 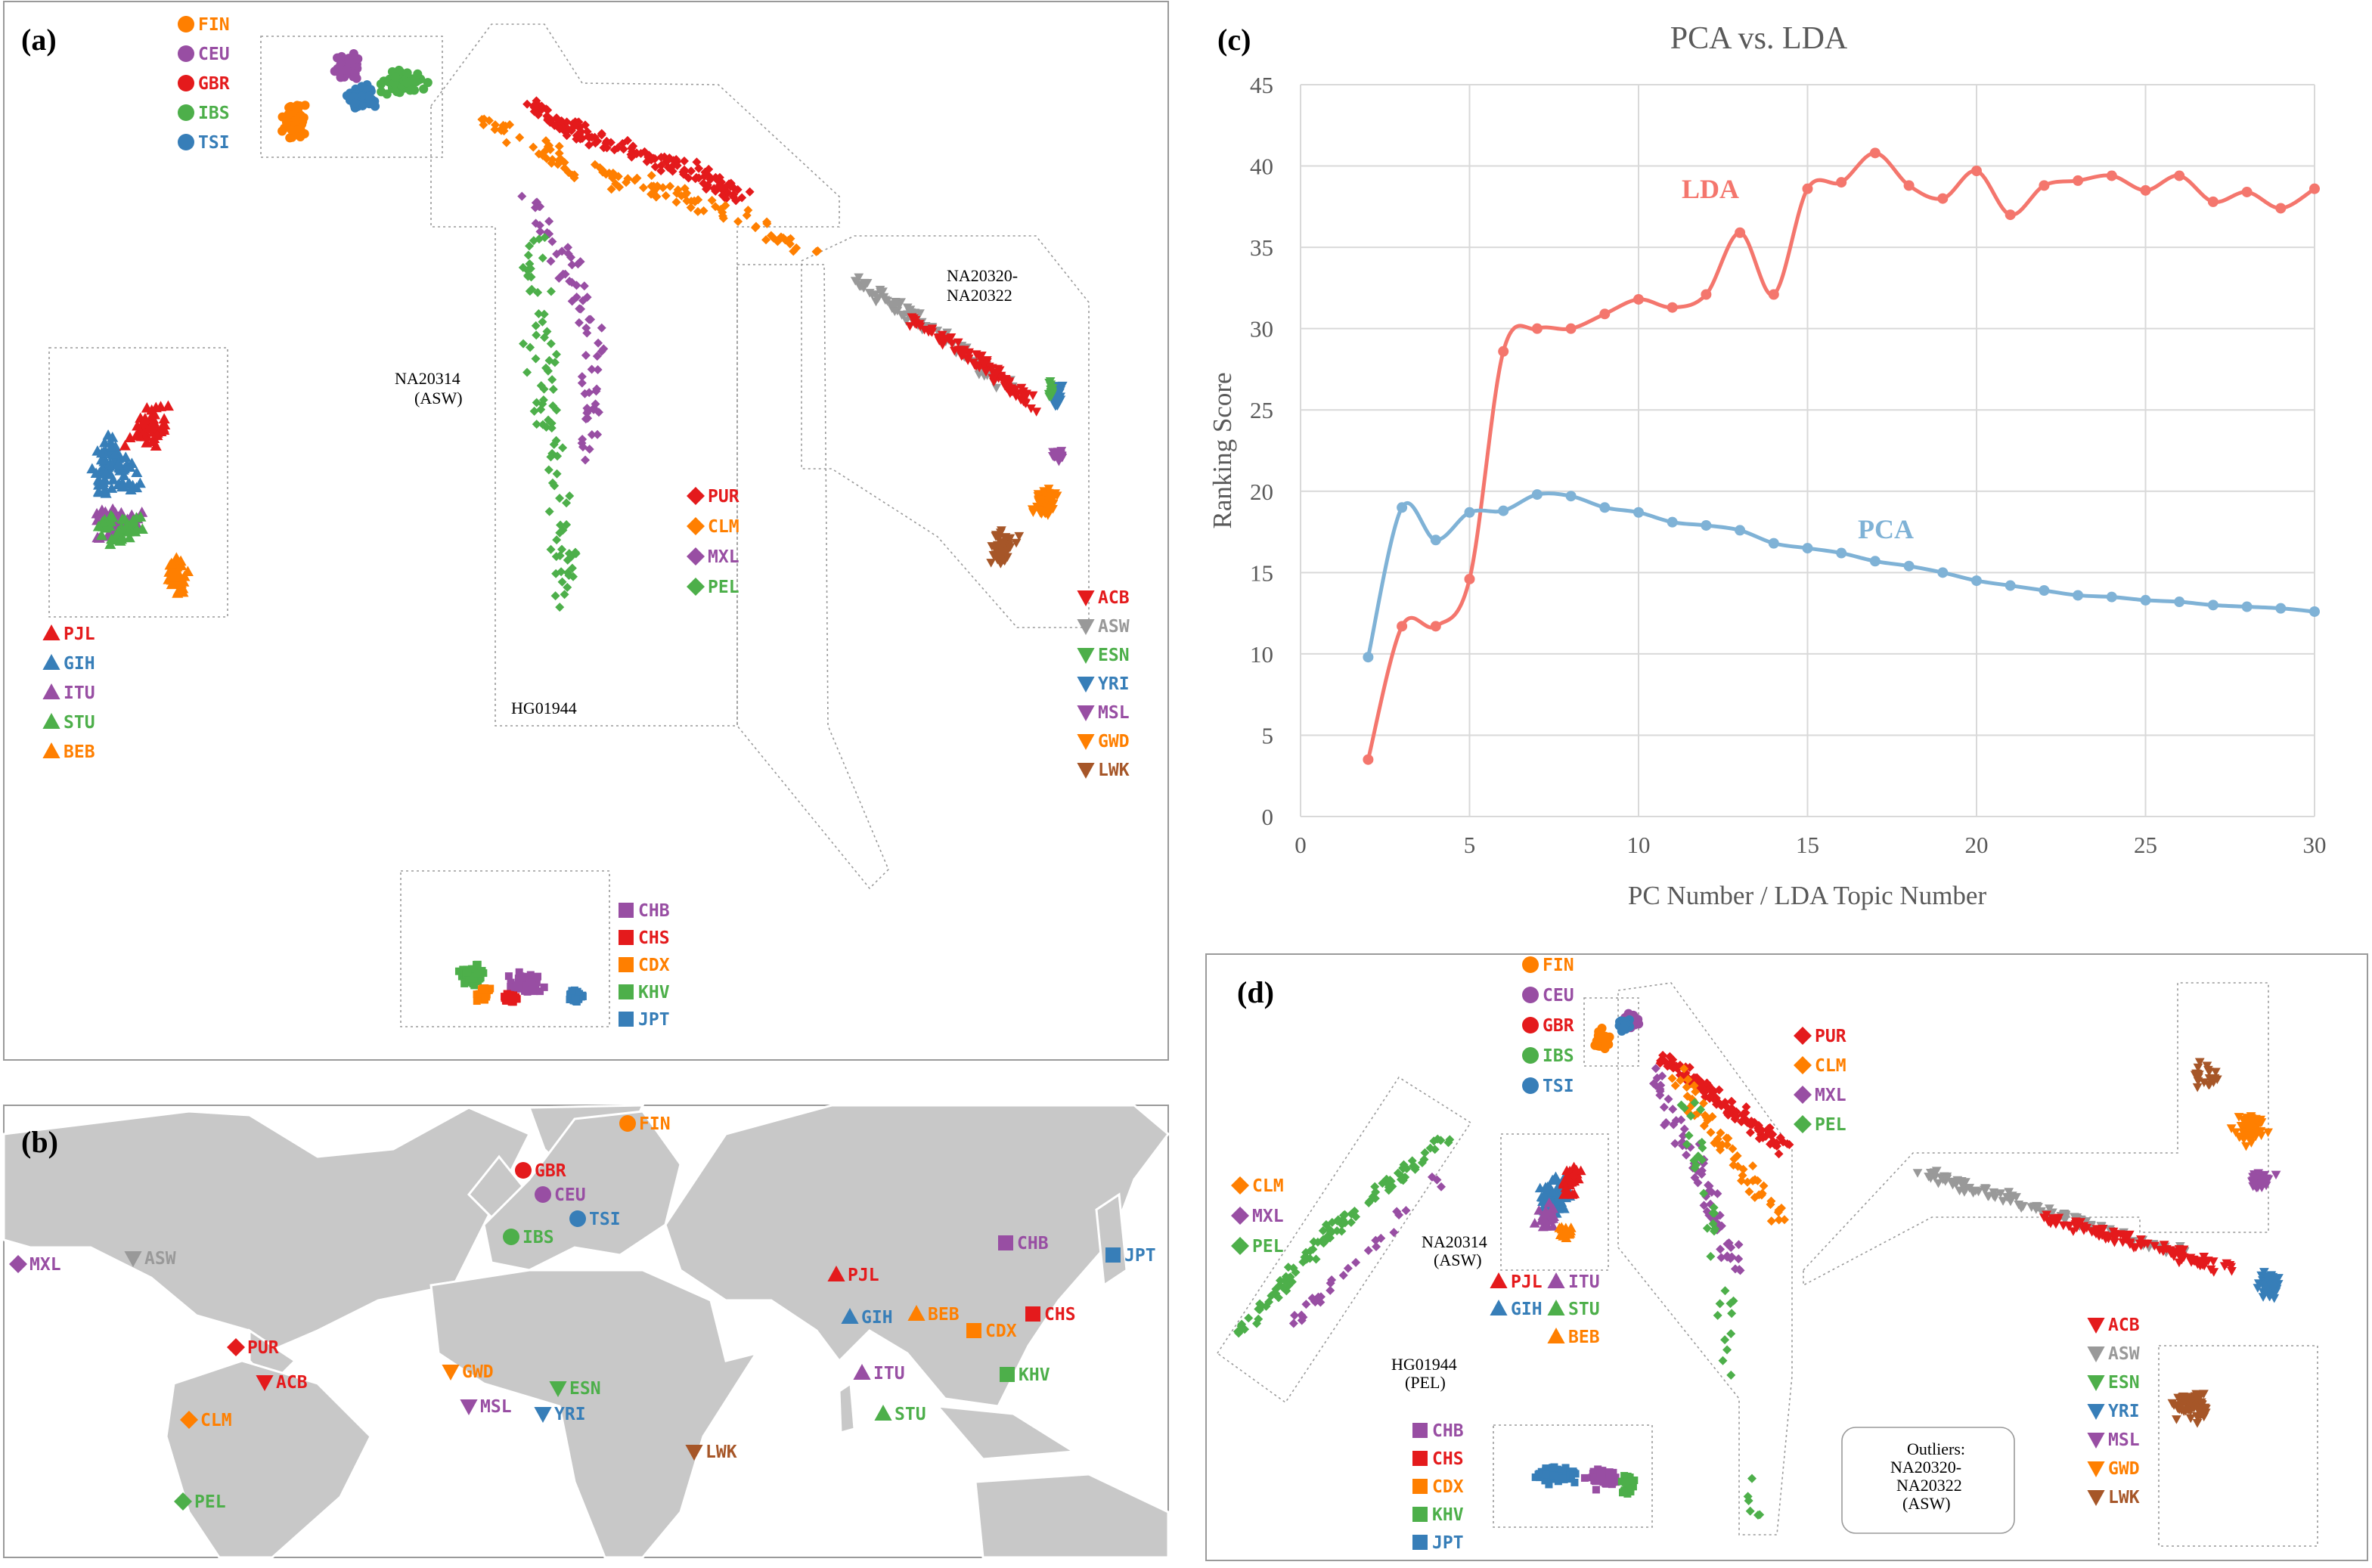 I want to click on d-annotation-pel: (PEL), so click(x=1425, y=1382).